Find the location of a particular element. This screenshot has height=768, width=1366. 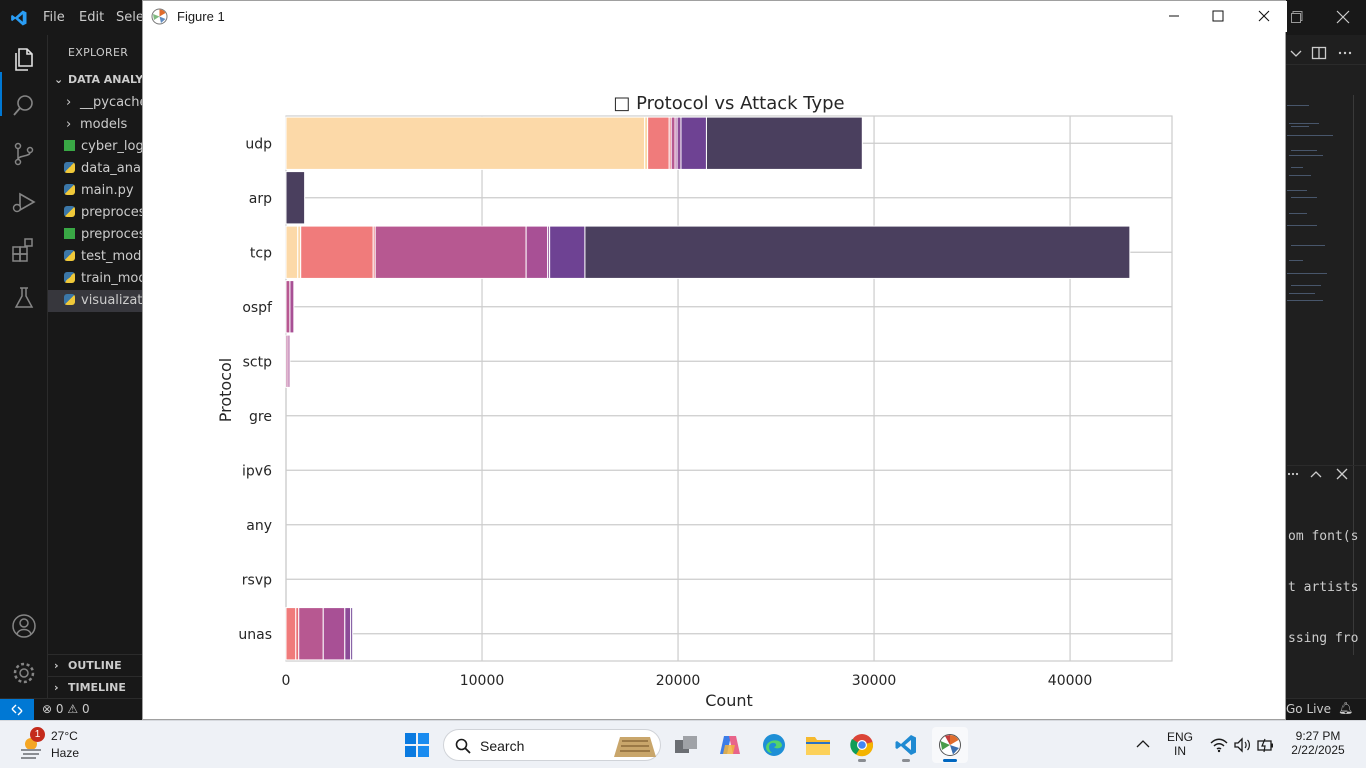

split-editor-icon is located at coordinates (1319, 53).